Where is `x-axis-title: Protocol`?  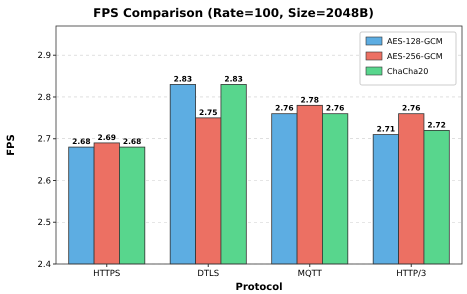 x-axis-title: Protocol is located at coordinates (259, 287).